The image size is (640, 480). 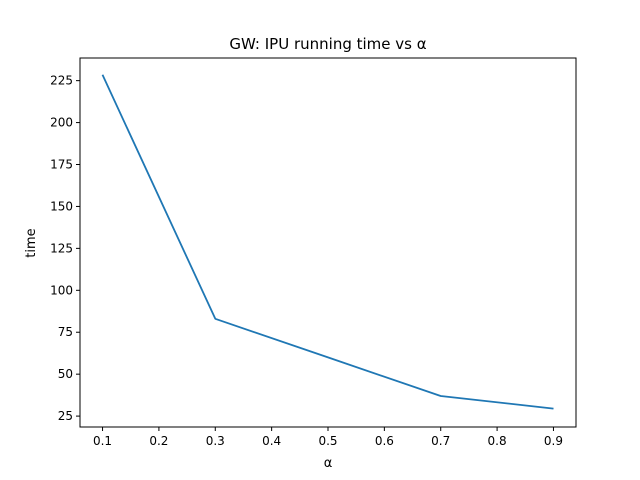 I want to click on x-tick-label: 0.2, so click(x=158, y=441).